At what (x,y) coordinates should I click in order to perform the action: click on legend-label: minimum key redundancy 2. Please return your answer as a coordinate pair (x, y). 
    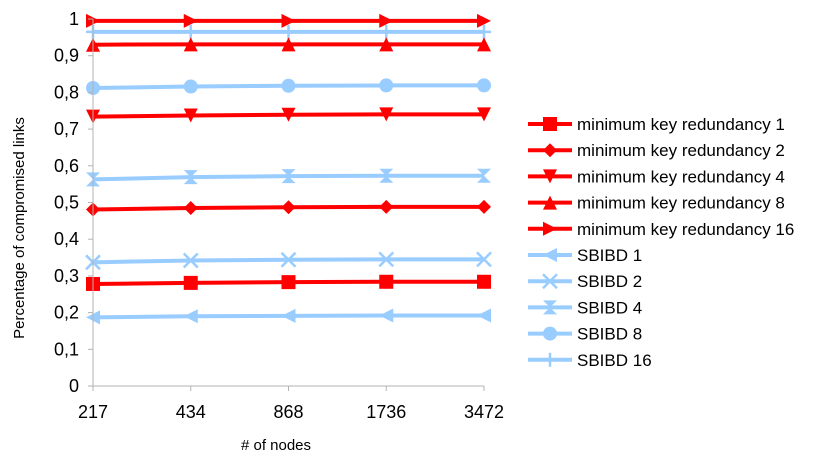
    Looking at the image, I should click on (681, 150).